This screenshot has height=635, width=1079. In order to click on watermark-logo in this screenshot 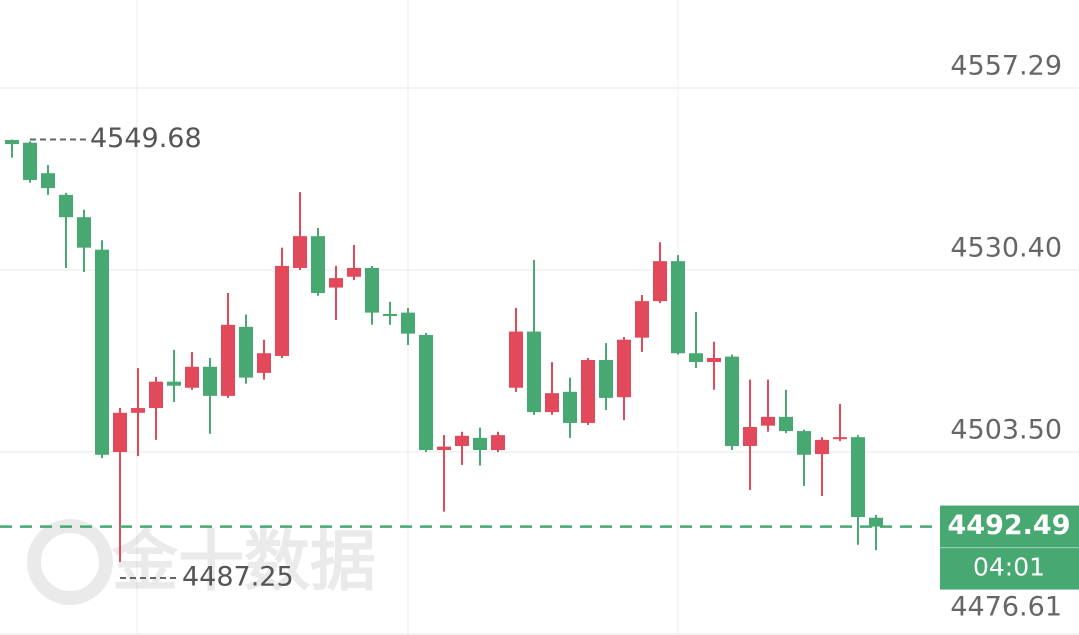, I will do `click(70, 562)`.